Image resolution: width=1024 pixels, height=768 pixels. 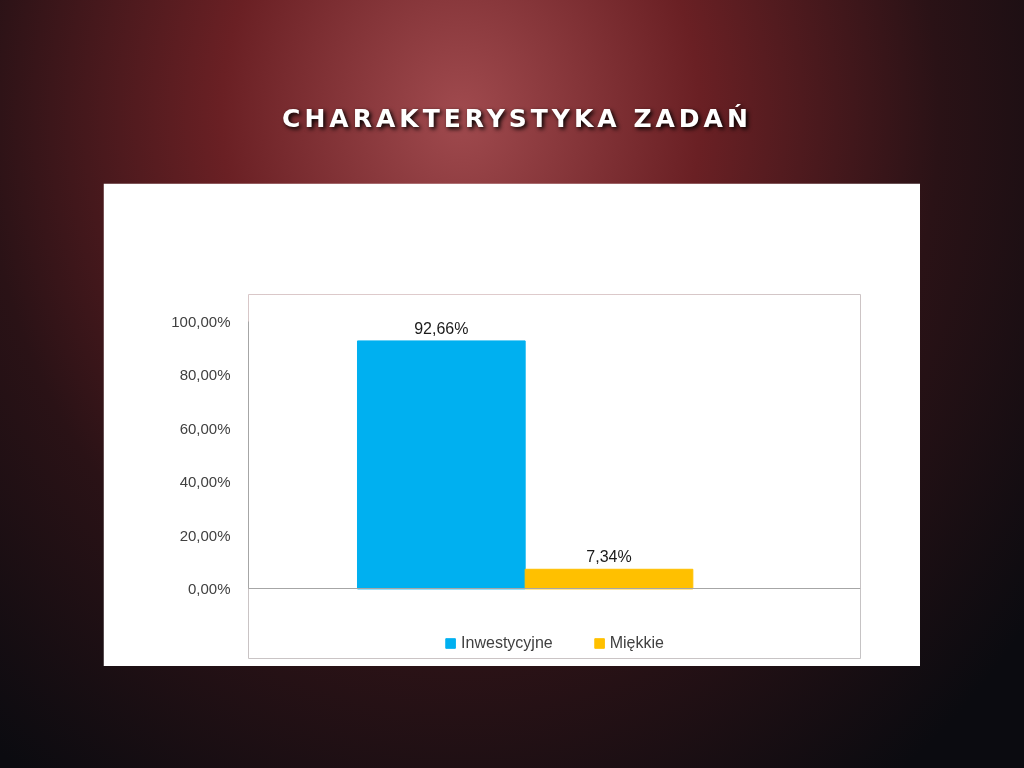 I want to click on y-tick-label: 60,00%, so click(x=205, y=428).